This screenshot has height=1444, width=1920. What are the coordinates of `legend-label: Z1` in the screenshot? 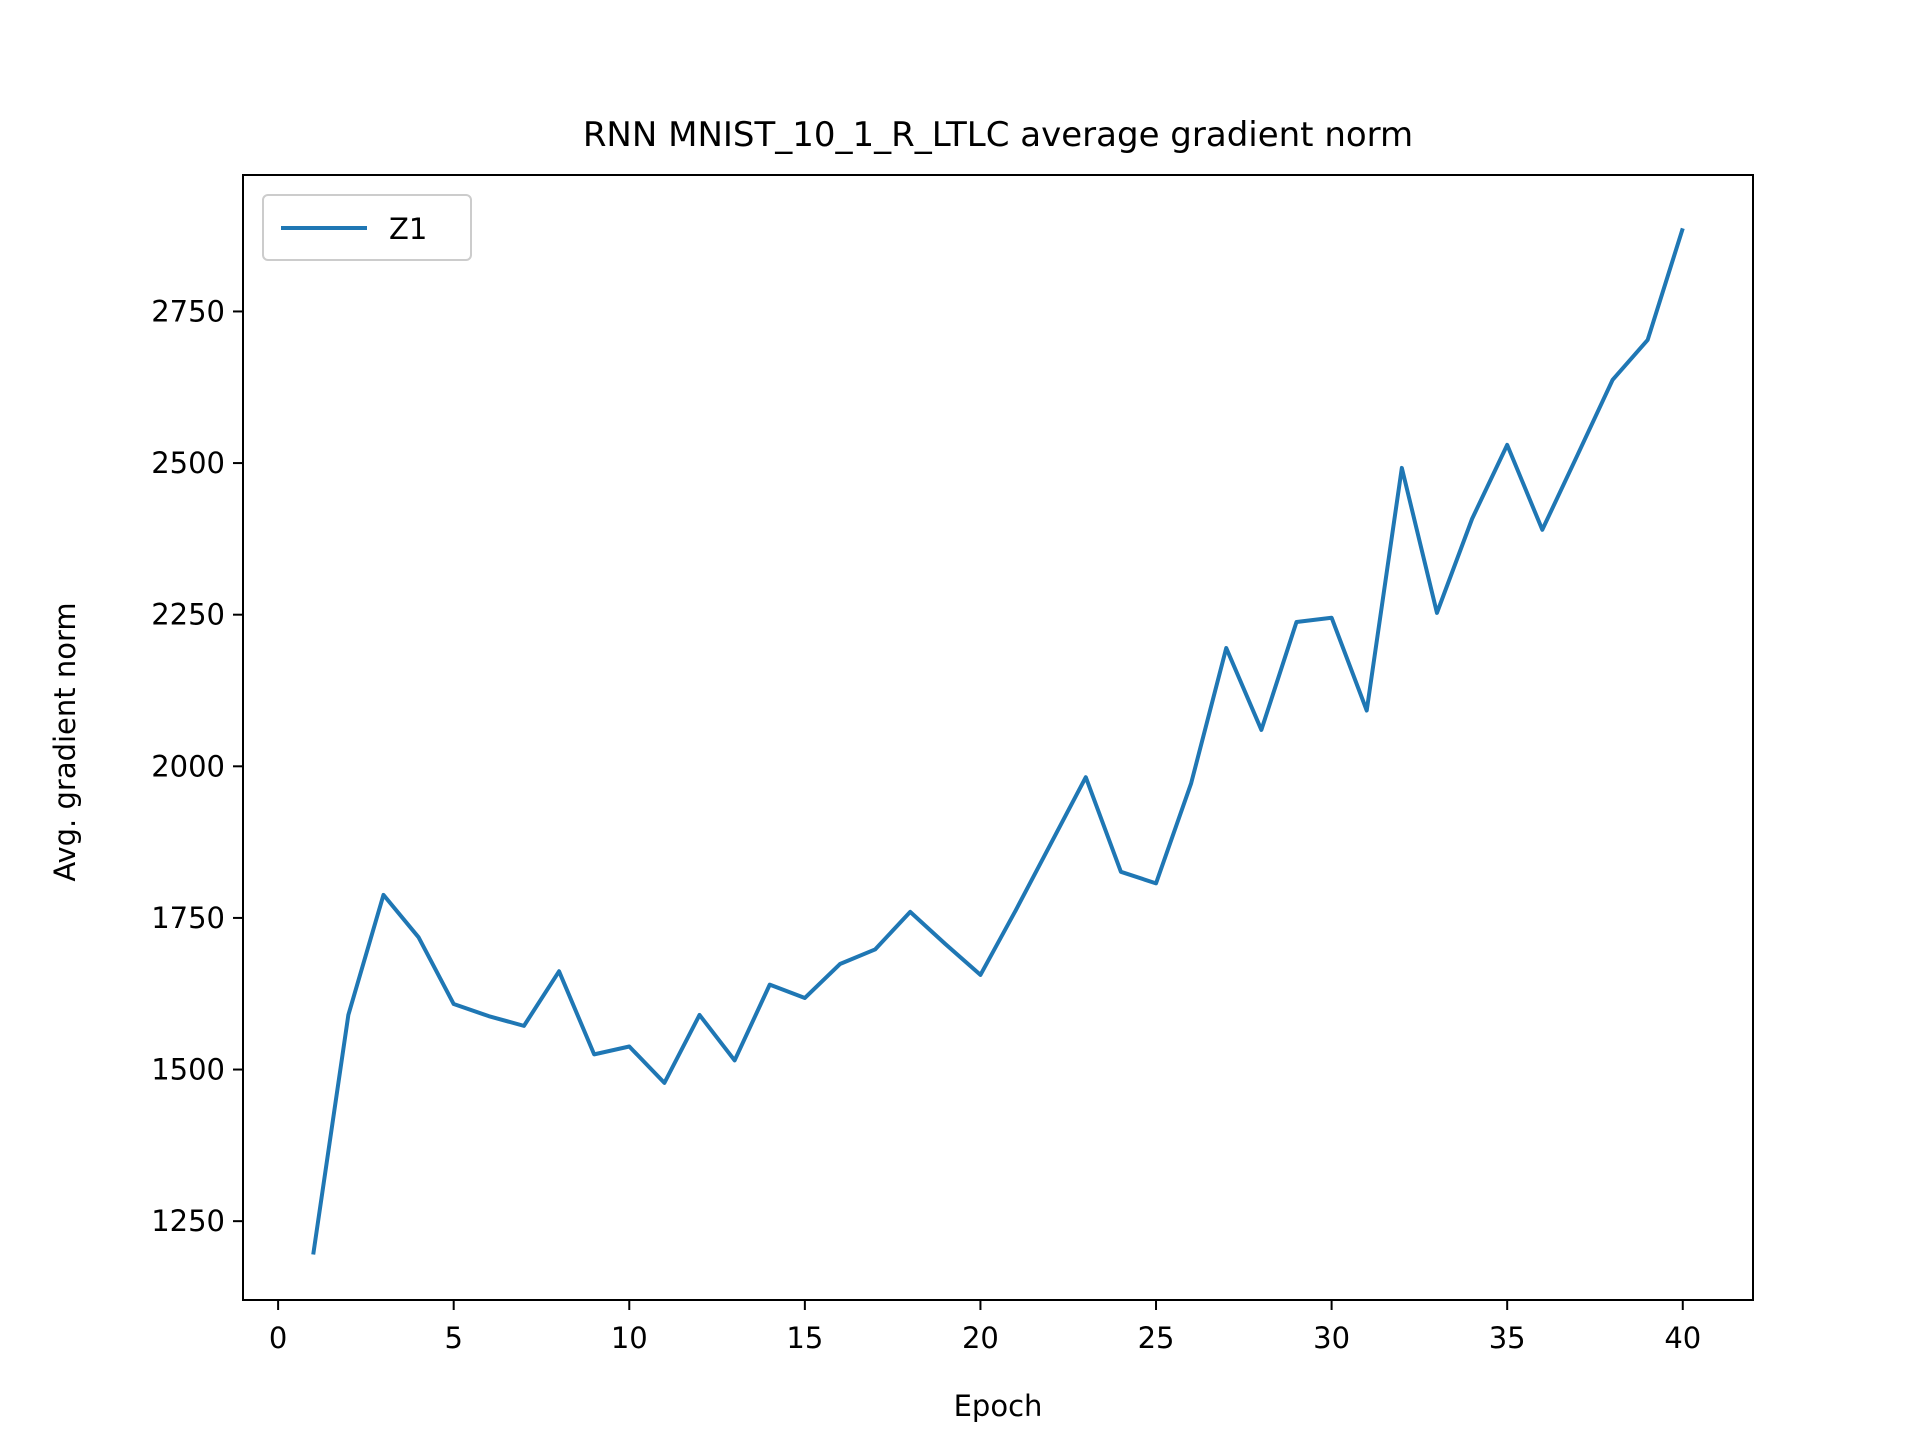 It's located at (408, 229).